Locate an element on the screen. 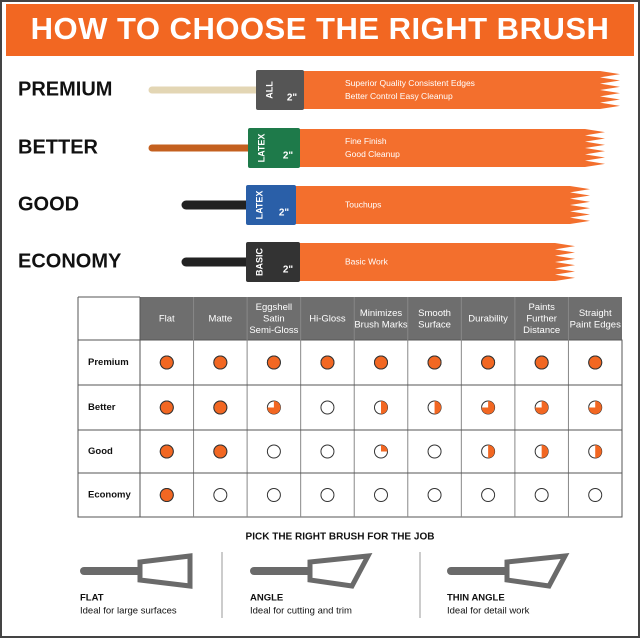 The image size is (640, 638). row-label: Economy is located at coordinates (109, 495).